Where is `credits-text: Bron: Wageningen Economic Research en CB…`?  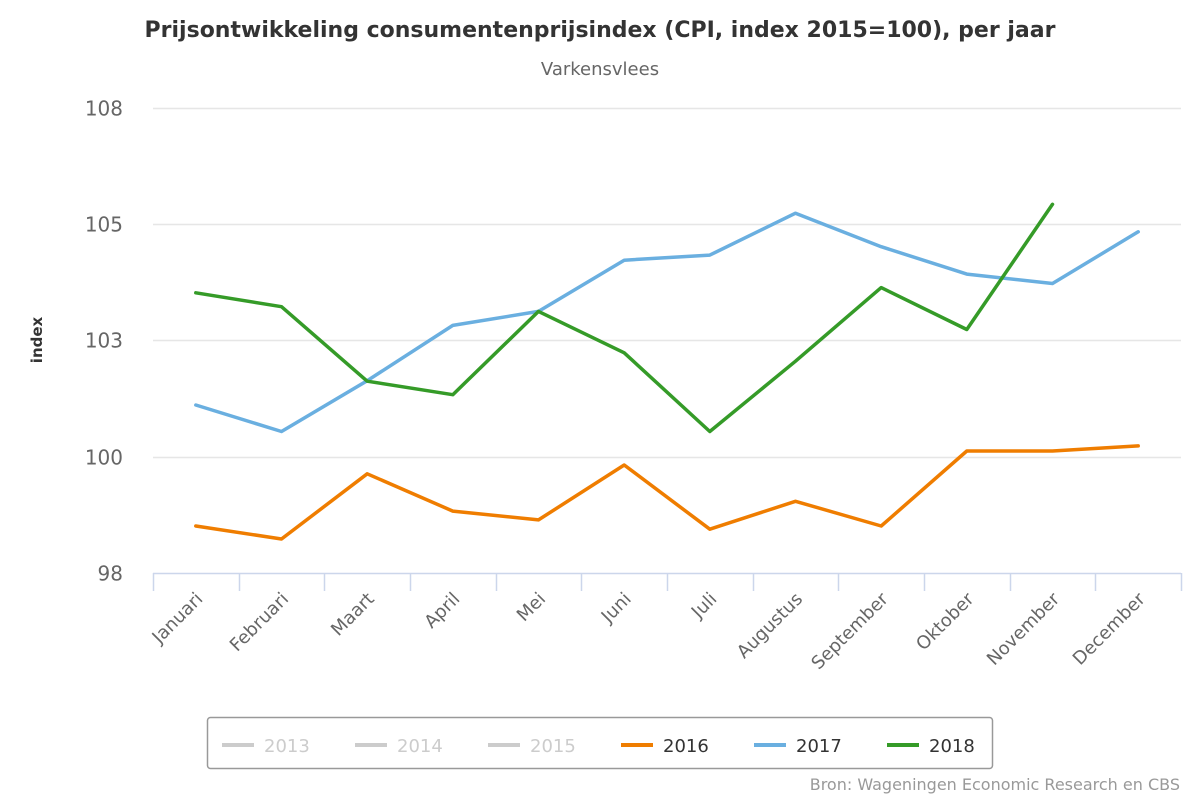
credits-text: Bron: Wageningen Economic Research en CB… is located at coordinates (995, 784).